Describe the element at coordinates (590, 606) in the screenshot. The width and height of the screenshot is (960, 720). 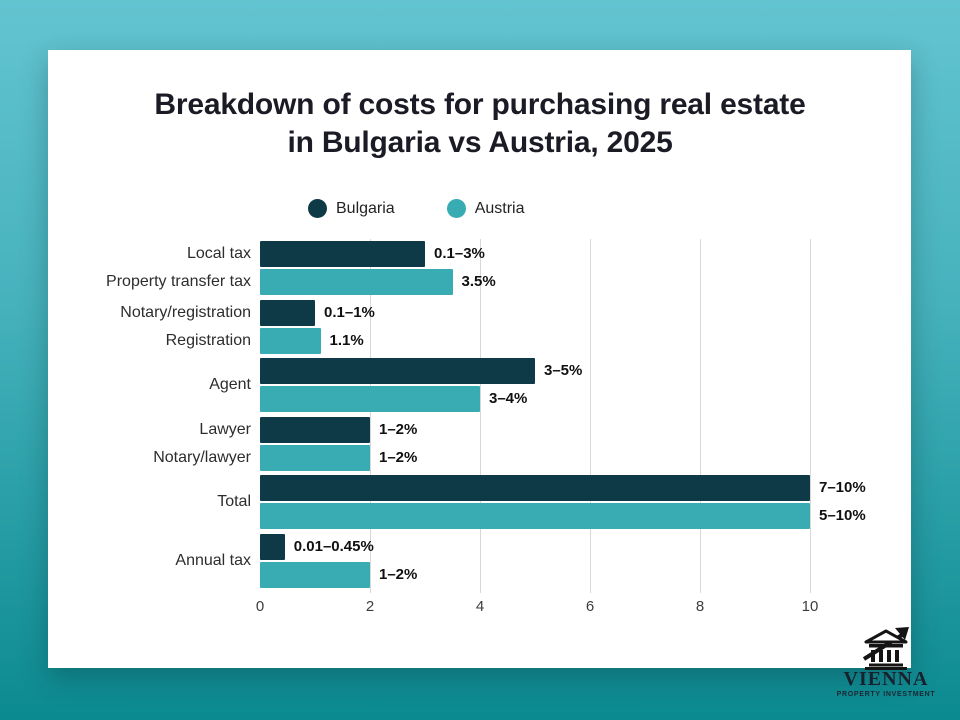
I see `x-tick-label: 6` at that location.